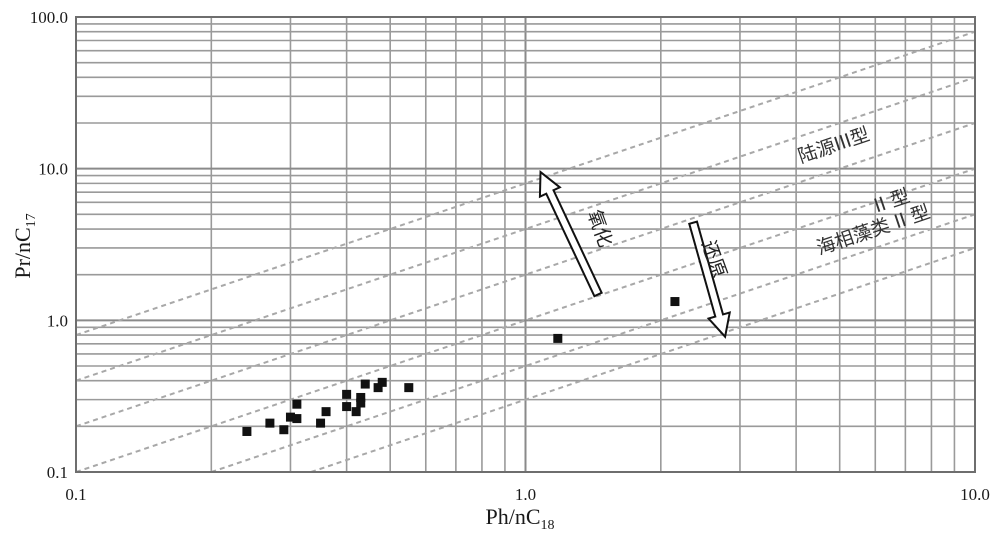 This screenshot has height=534, width=1000. Describe the element at coordinates (570, 234) in the screenshot. I see `oxidation-arrow` at that location.